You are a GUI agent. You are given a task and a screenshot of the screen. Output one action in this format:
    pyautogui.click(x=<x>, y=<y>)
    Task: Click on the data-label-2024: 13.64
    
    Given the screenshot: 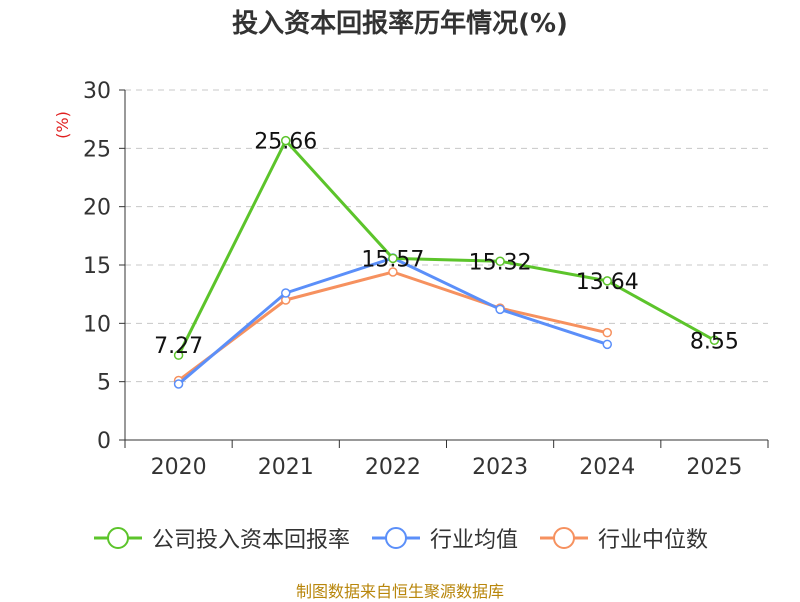 What is the action you would take?
    pyautogui.click(x=607, y=282)
    